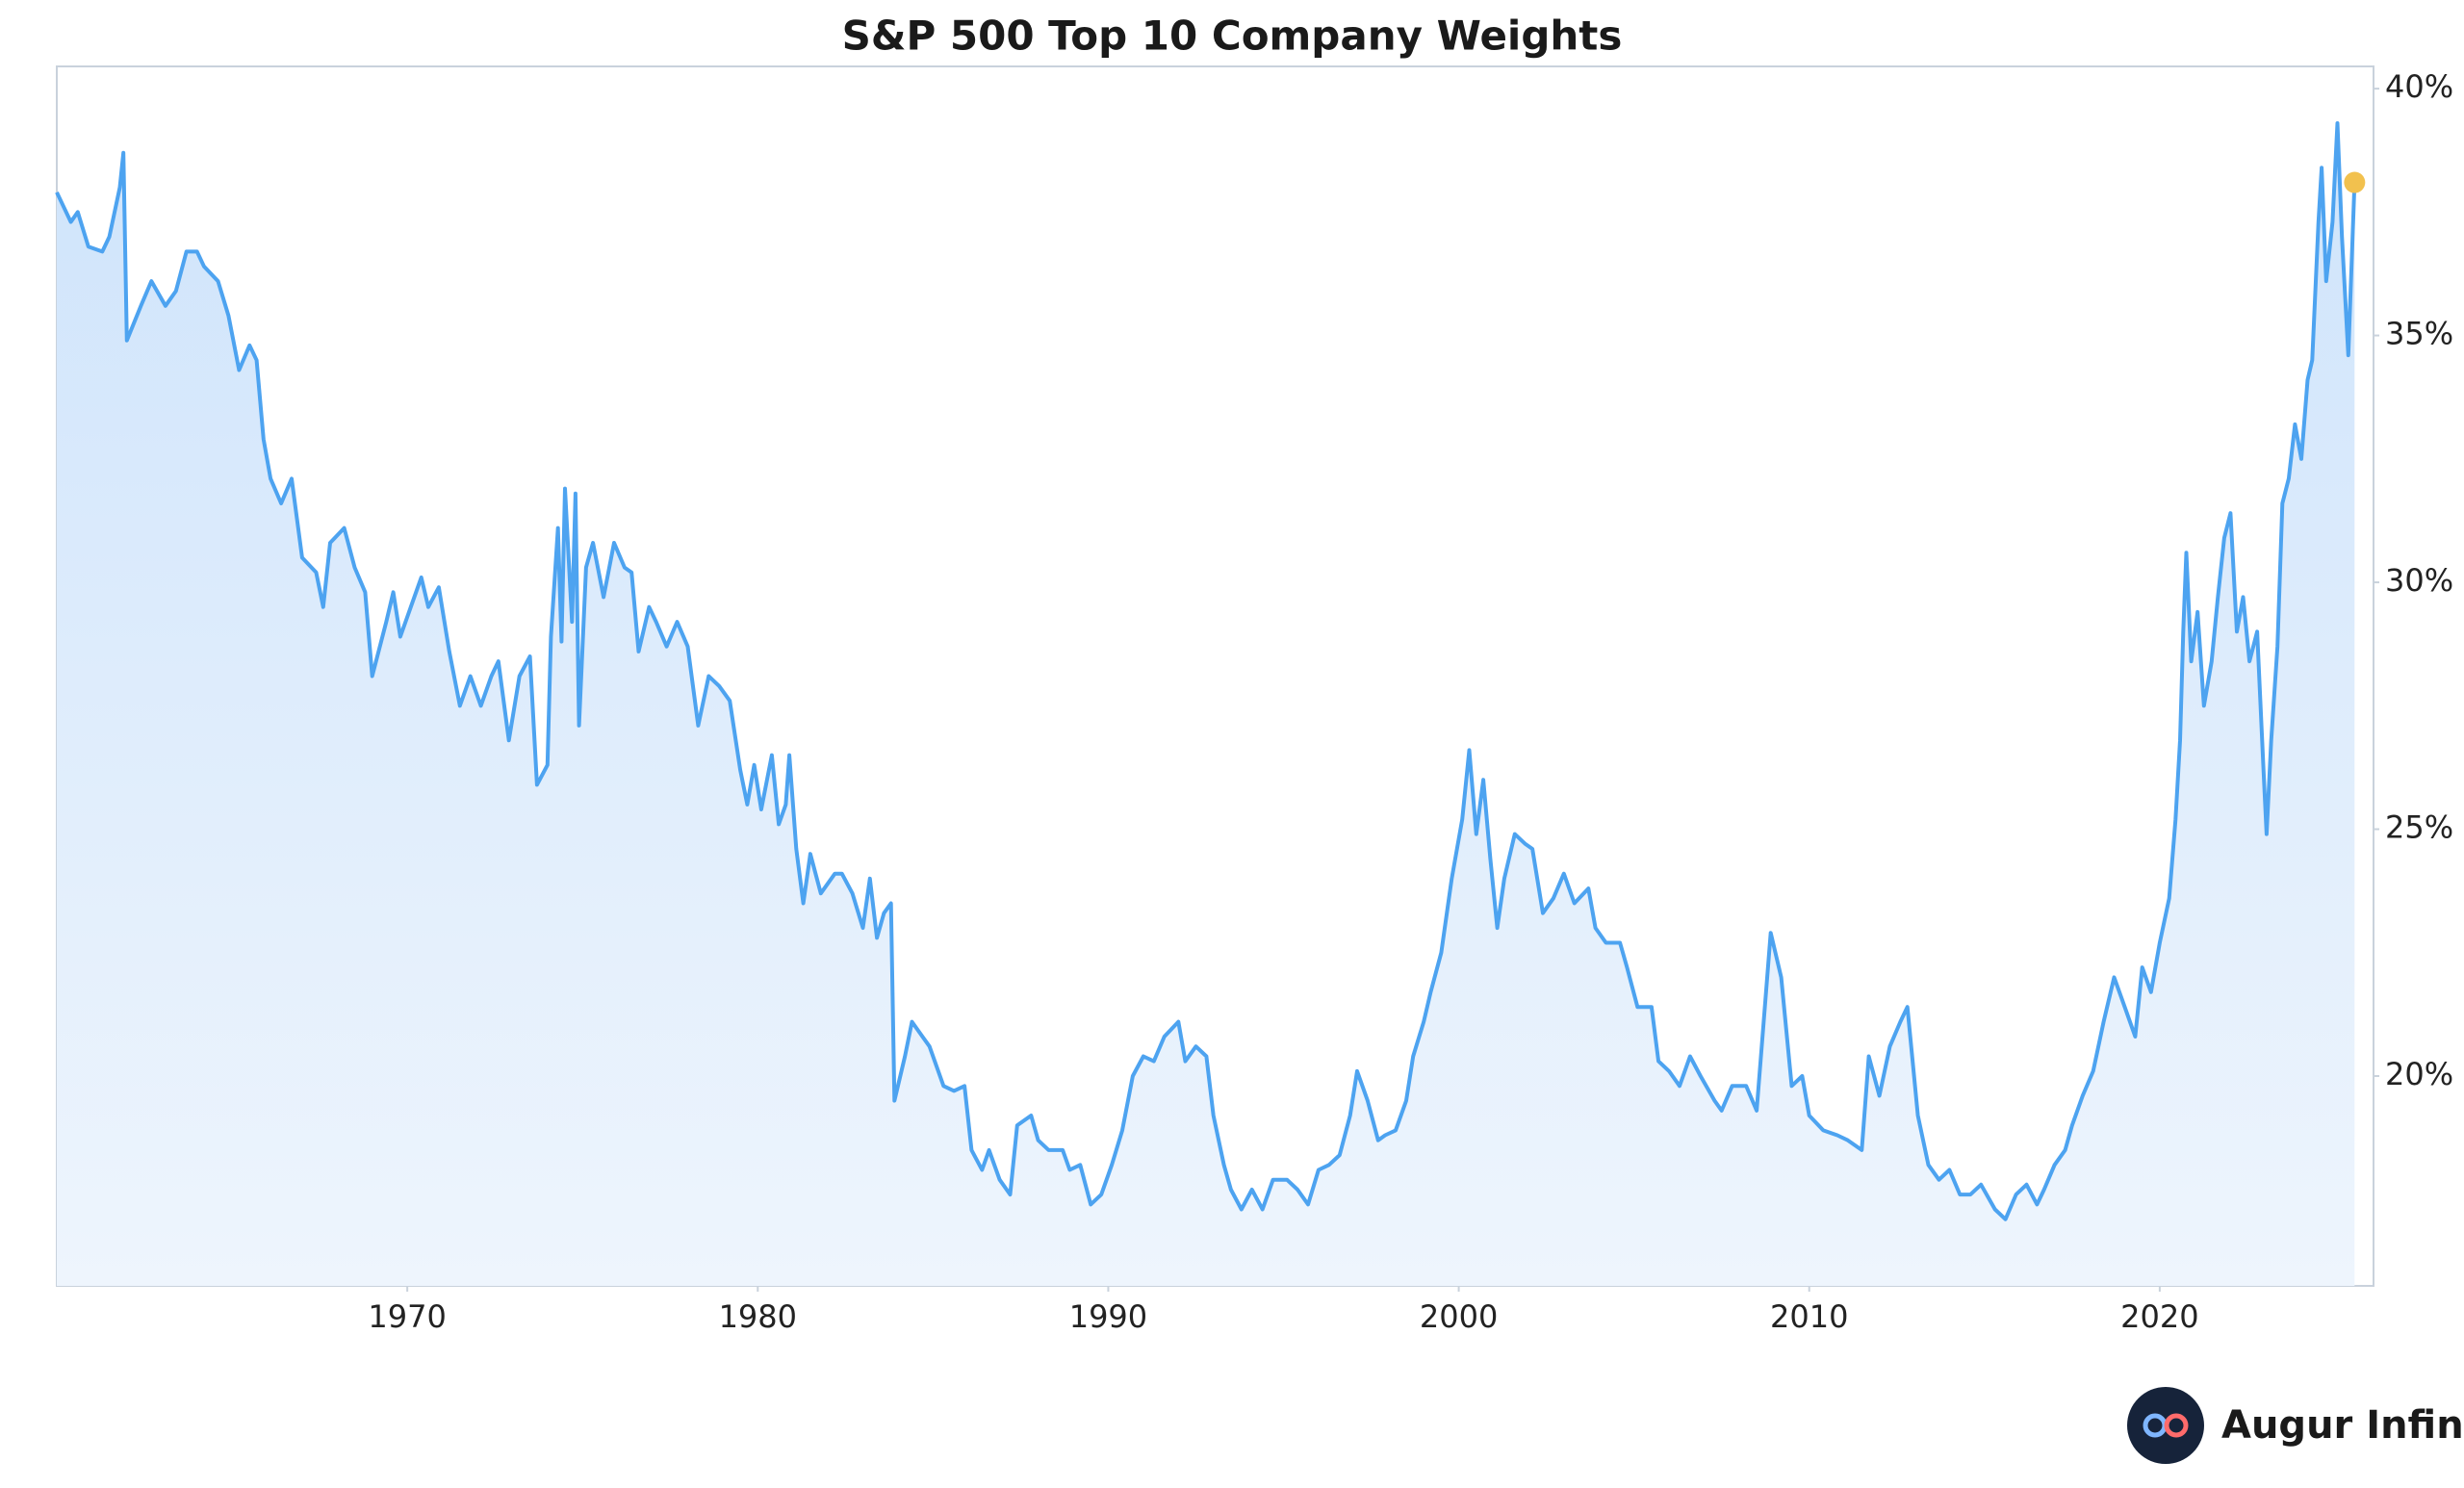  I want to click on last-point, so click(2355, 182).